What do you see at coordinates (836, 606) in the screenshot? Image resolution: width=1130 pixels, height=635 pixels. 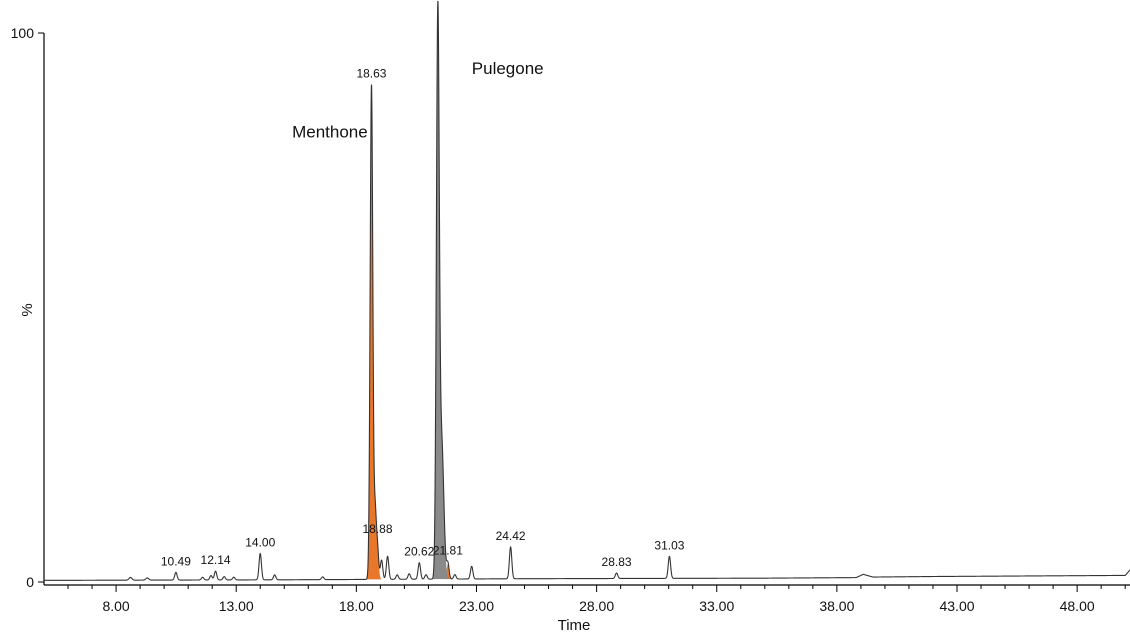 I see `x-tick-label: 38.00` at bounding box center [836, 606].